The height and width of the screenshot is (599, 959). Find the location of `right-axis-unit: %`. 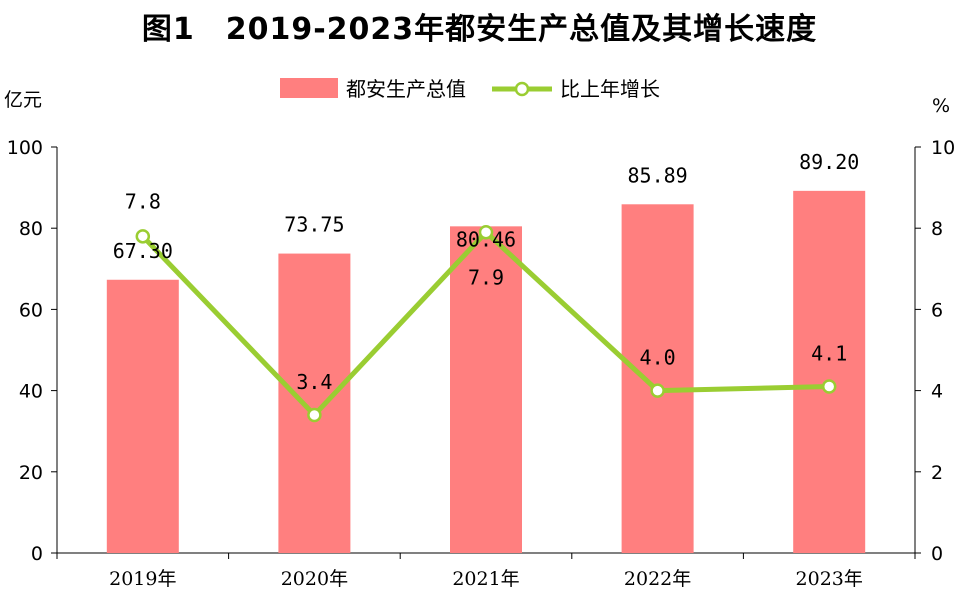

right-axis-unit: % is located at coordinates (941, 106).